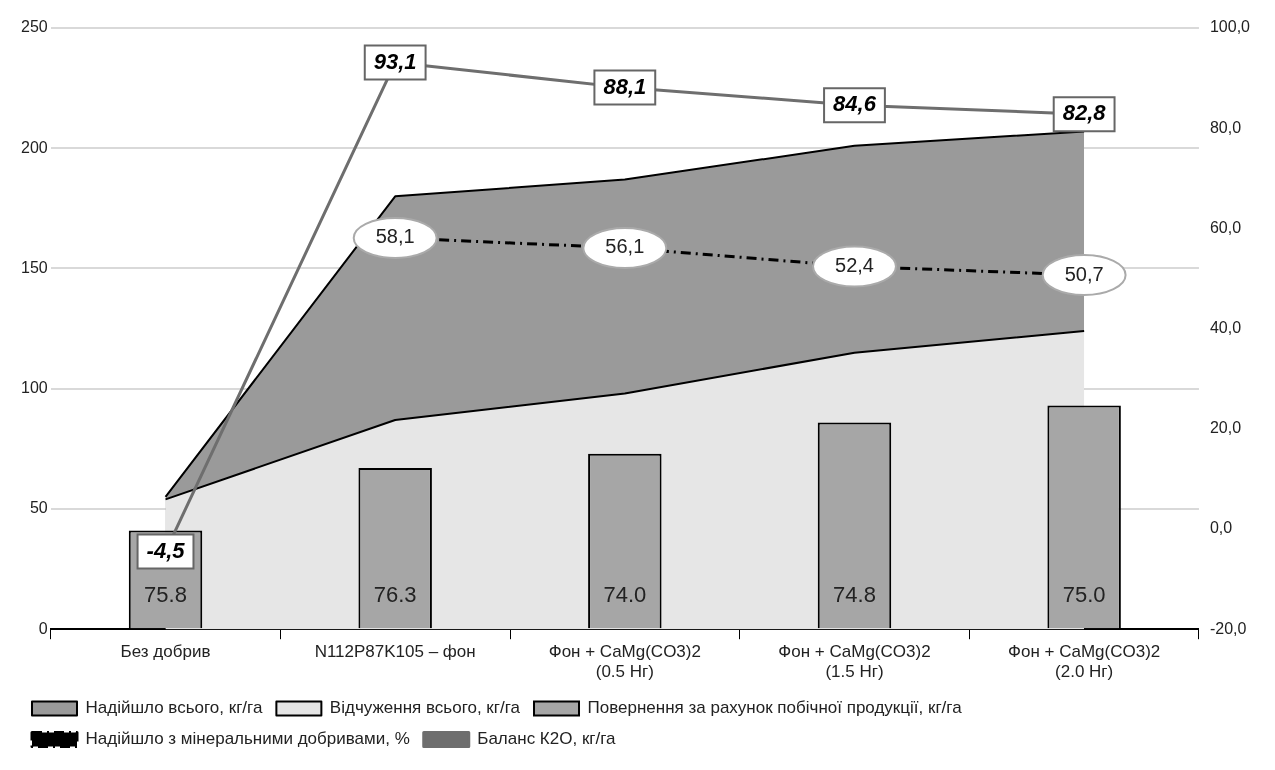 The image size is (1275, 770). What do you see at coordinates (1084, 595) in the screenshot?
I see `annotation: 75.0` at bounding box center [1084, 595].